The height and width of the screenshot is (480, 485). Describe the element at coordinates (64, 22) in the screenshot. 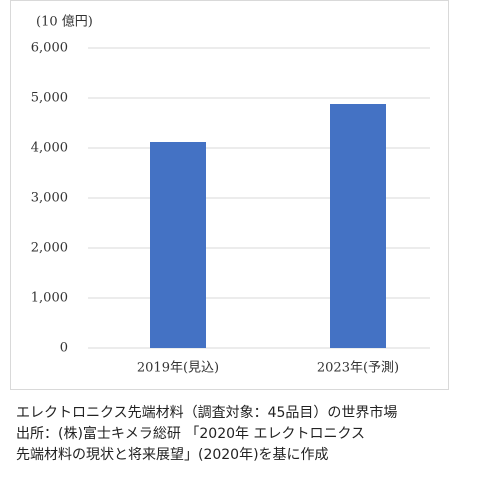

I see `unit-label: (10 億円)` at that location.